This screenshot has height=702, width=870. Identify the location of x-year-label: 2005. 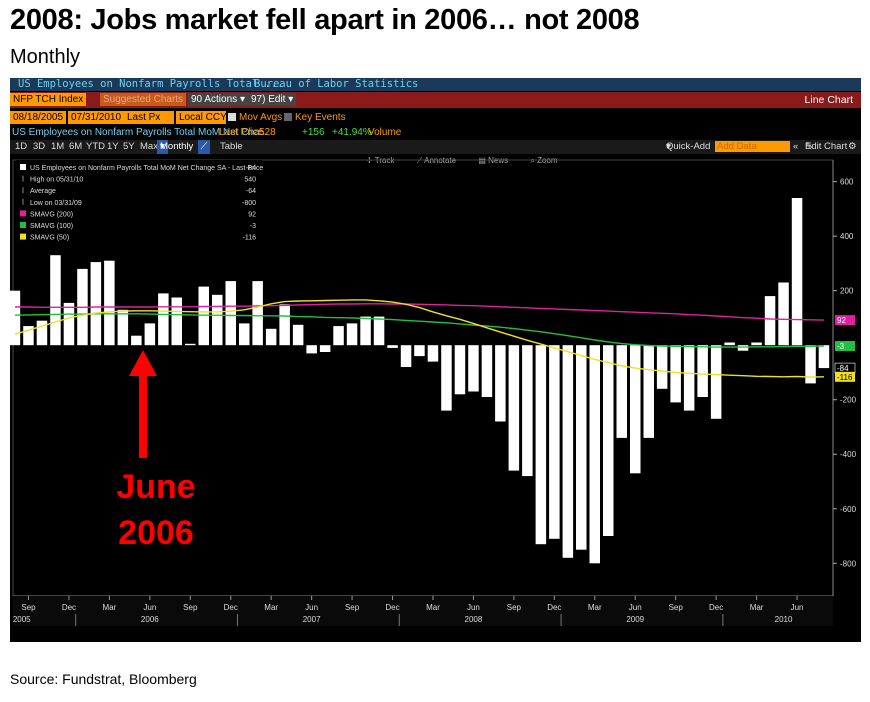
(22, 619).